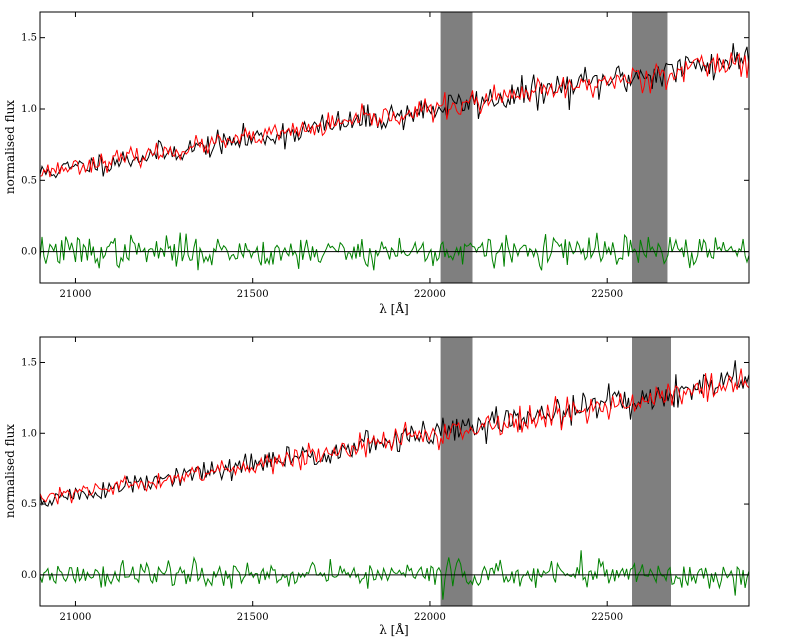 This screenshot has width=789, height=638. I want to click on shaded-regions-top, so click(554, 147).